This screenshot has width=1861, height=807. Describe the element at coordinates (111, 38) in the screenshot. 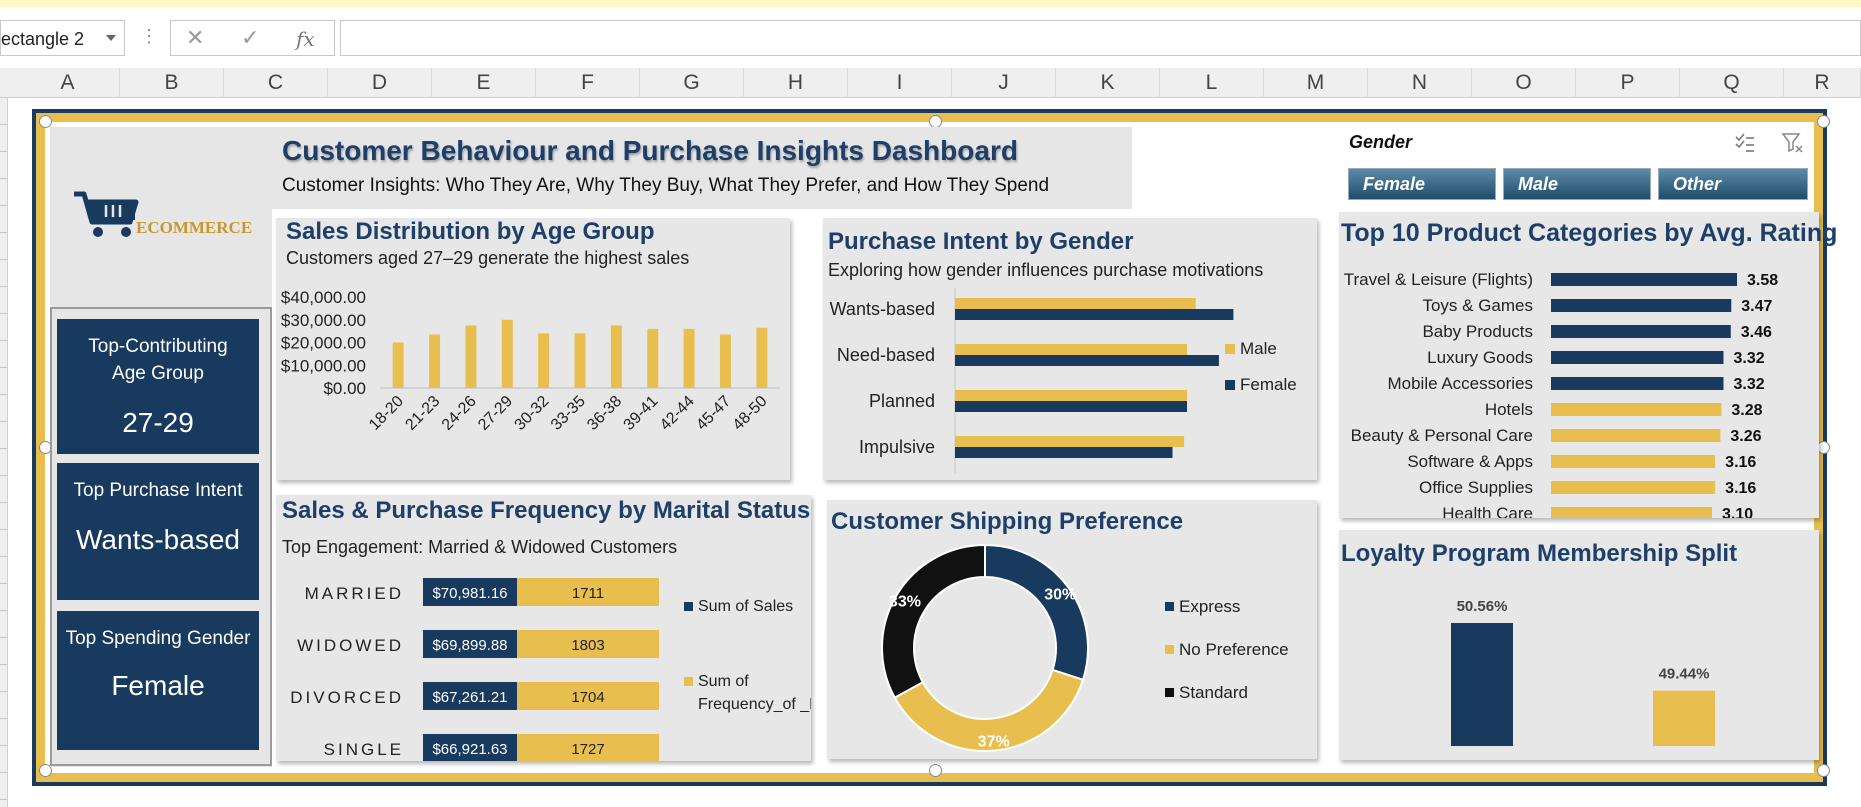

I see `chevron-down-icon` at that location.